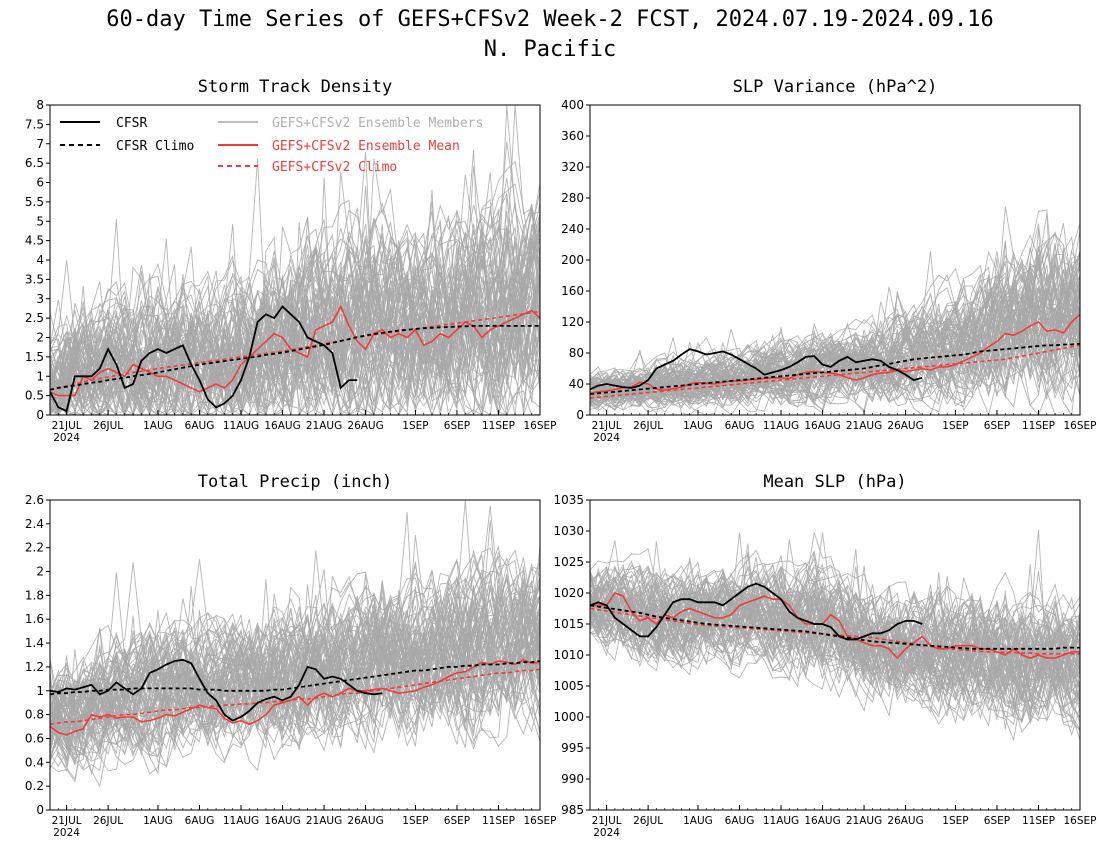 The width and height of the screenshot is (1100, 850). Describe the element at coordinates (756, 369) in the screenshot. I see `series-line-cfsr` at that location.